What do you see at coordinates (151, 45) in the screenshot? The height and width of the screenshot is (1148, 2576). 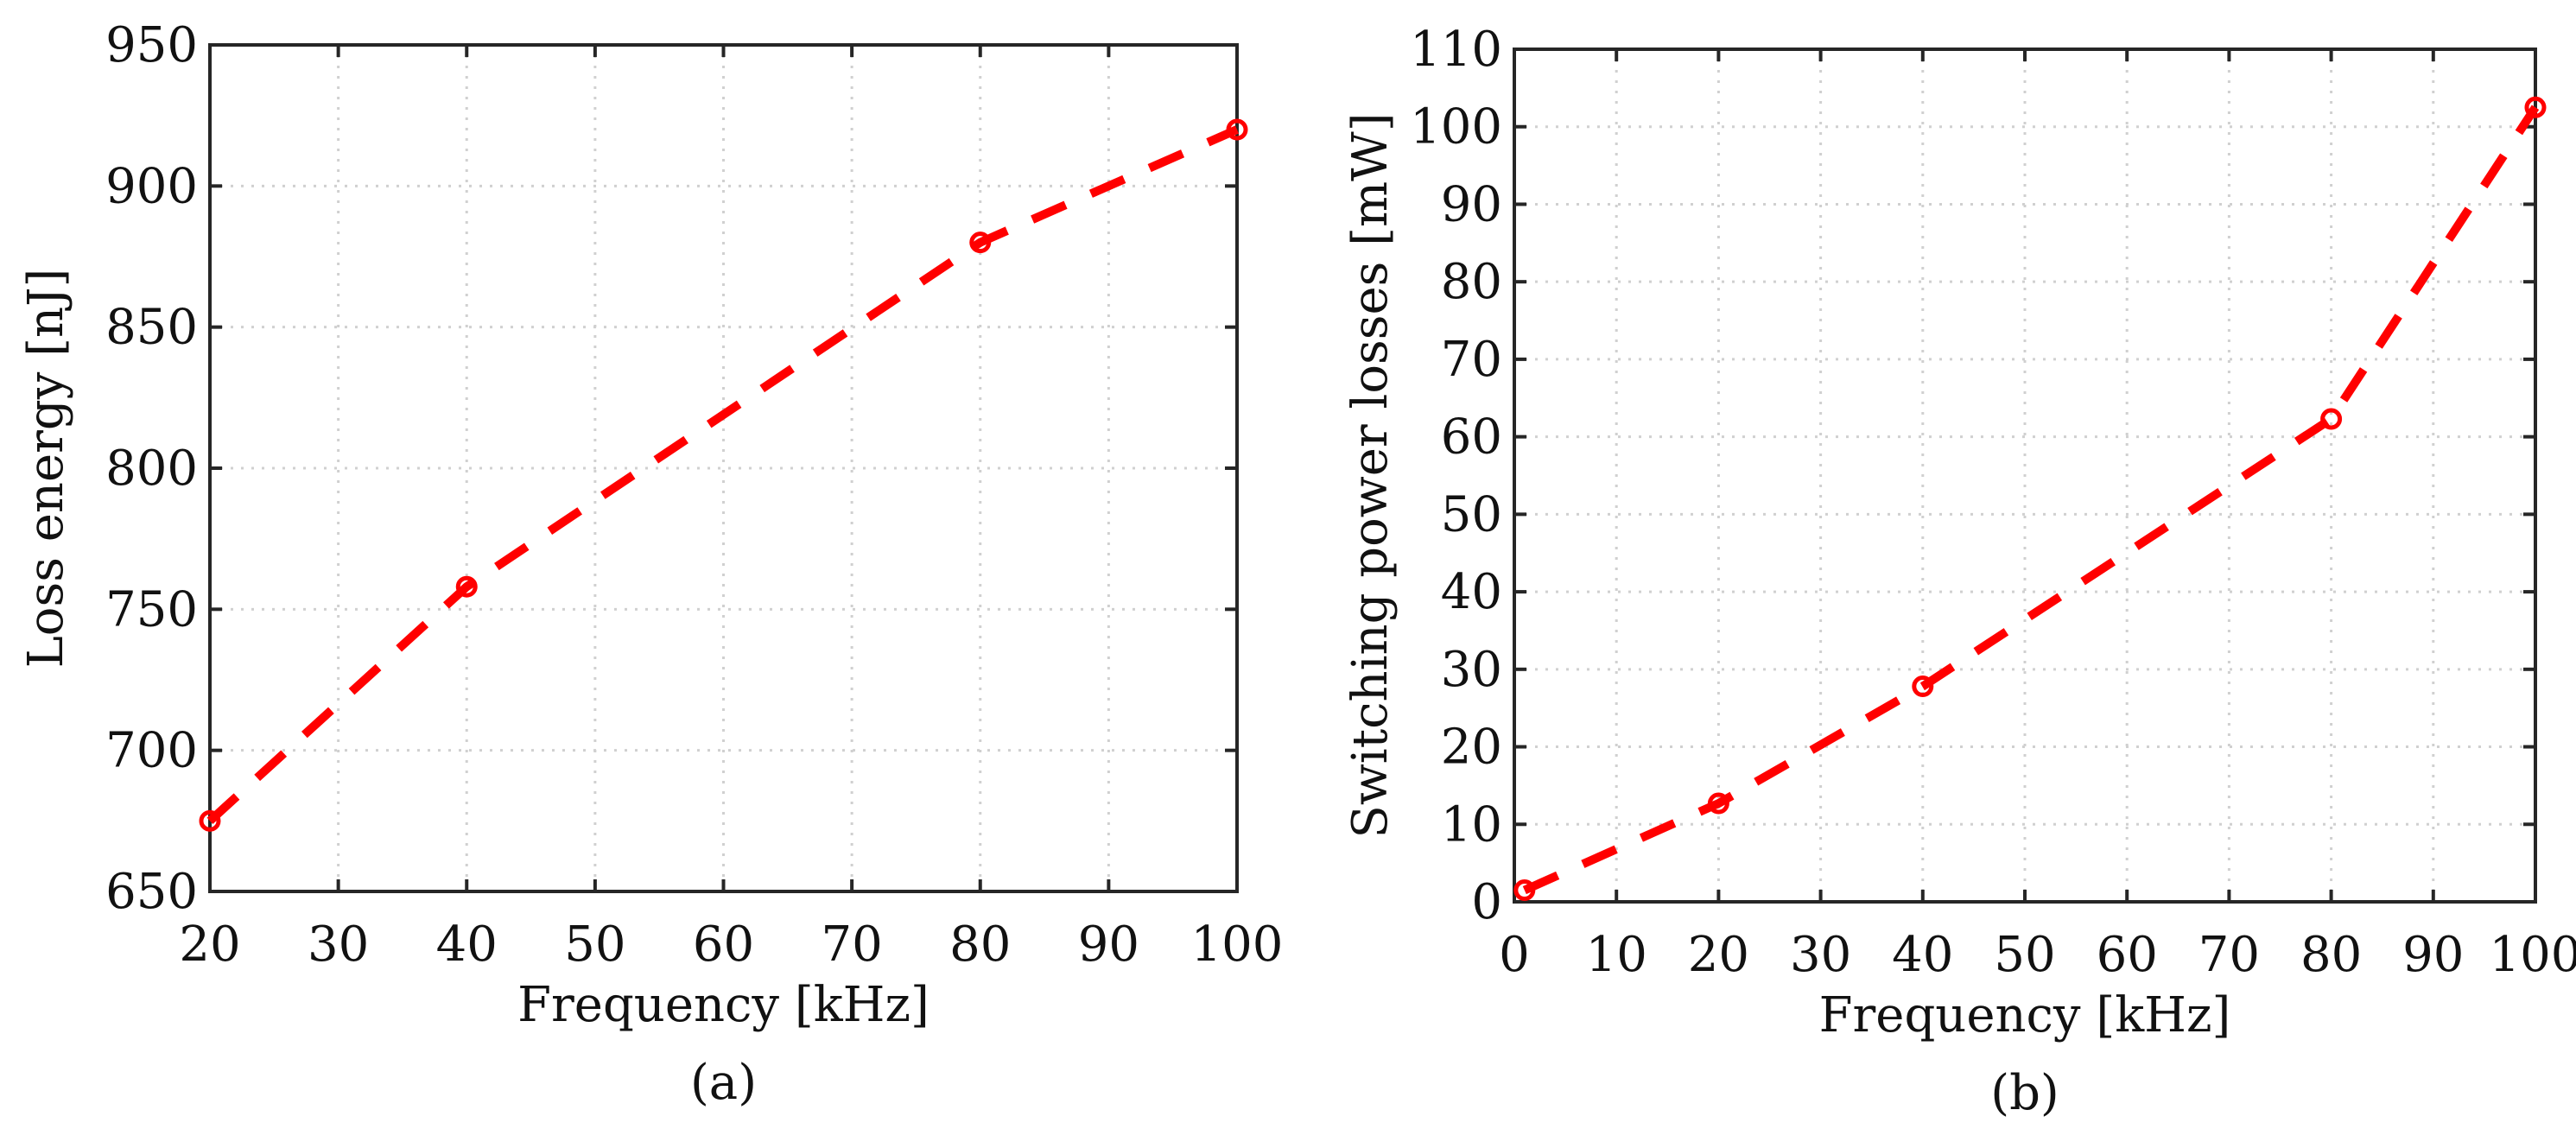 I see `y-tick-label: 950` at bounding box center [151, 45].